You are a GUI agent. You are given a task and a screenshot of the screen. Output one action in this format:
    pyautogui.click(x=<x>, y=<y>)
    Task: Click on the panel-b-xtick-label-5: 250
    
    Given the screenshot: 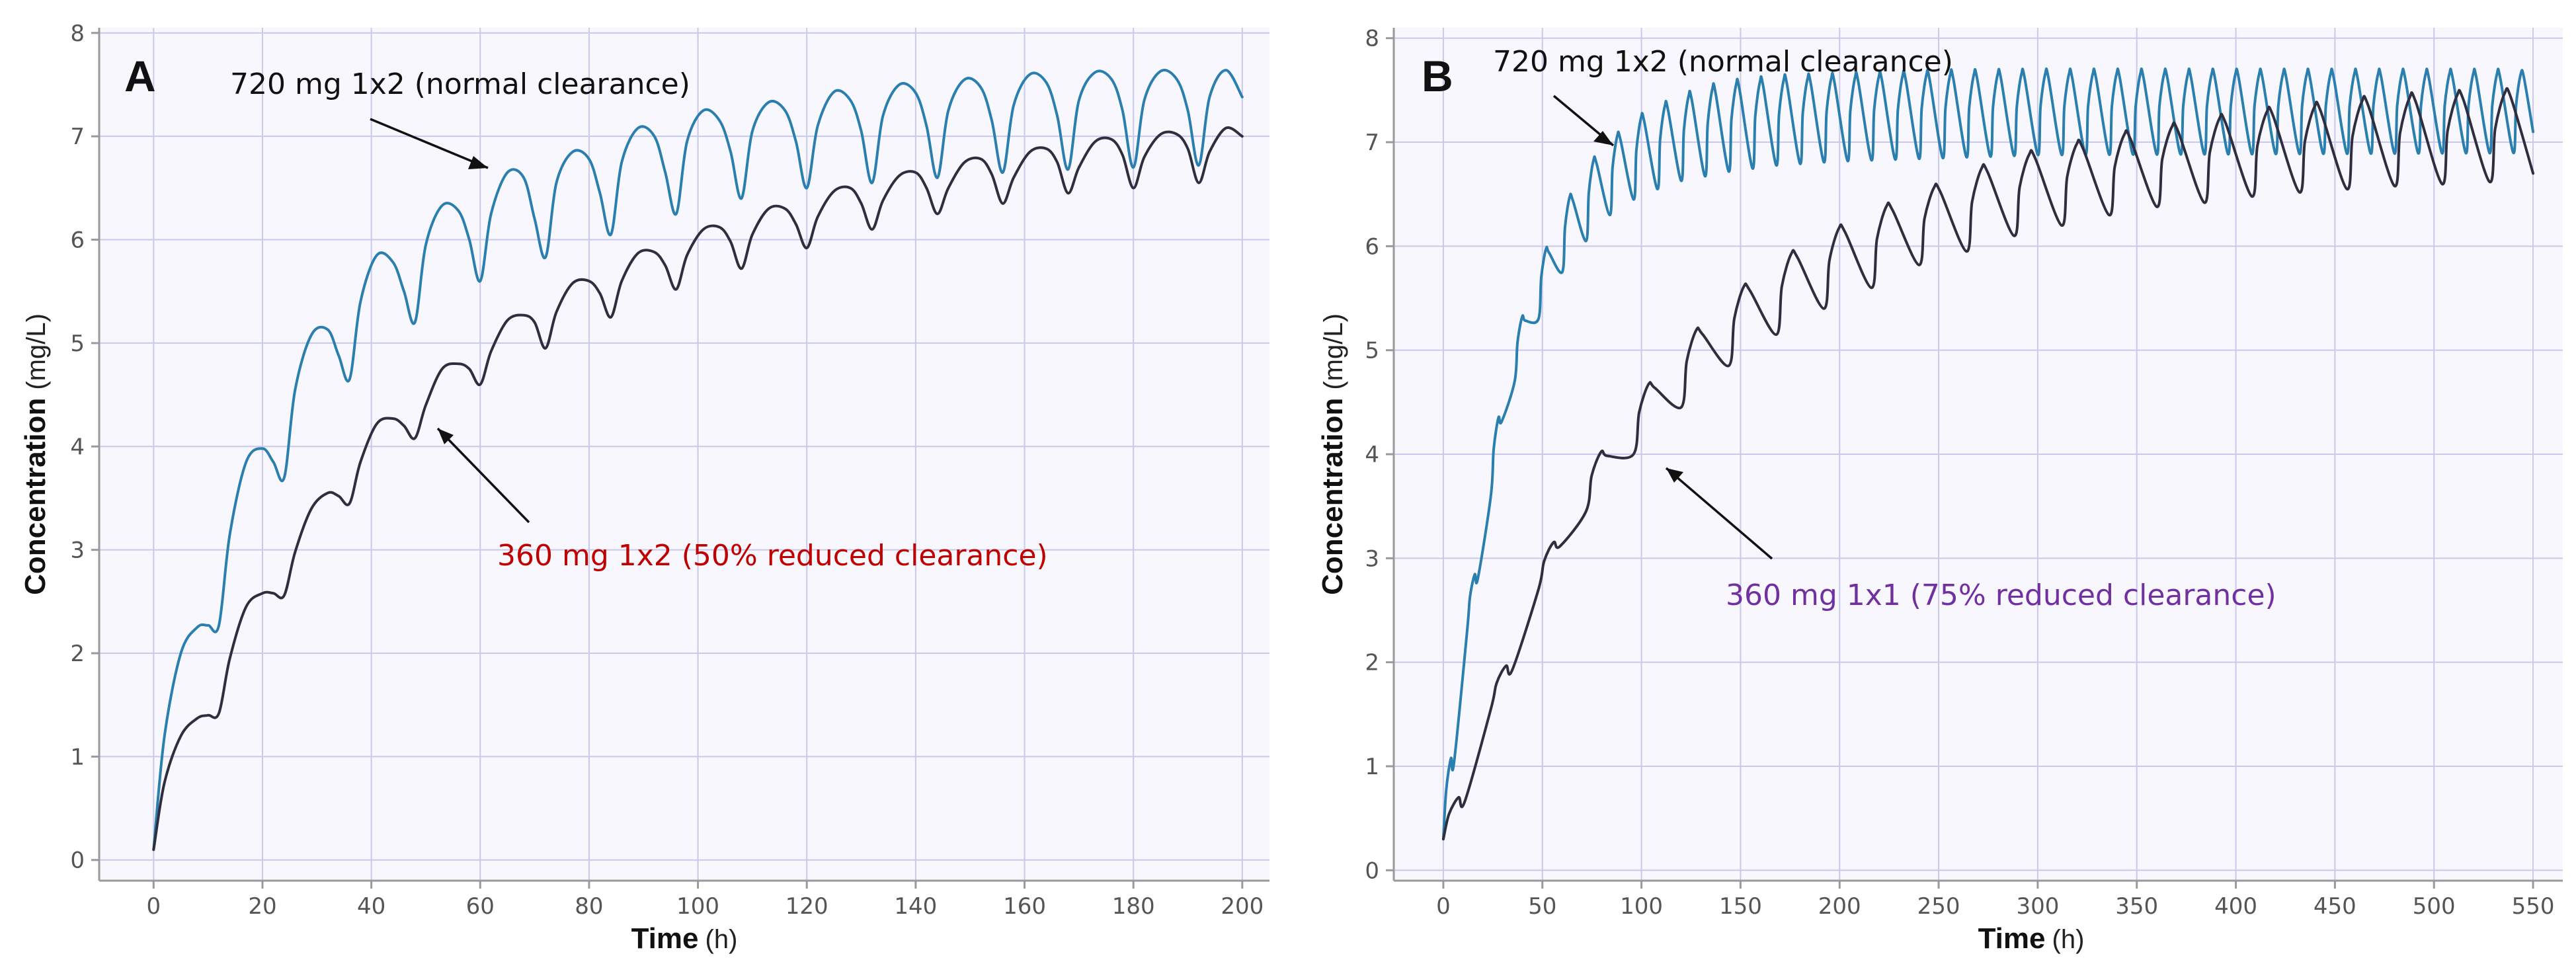 What is the action you would take?
    pyautogui.click(x=1939, y=906)
    